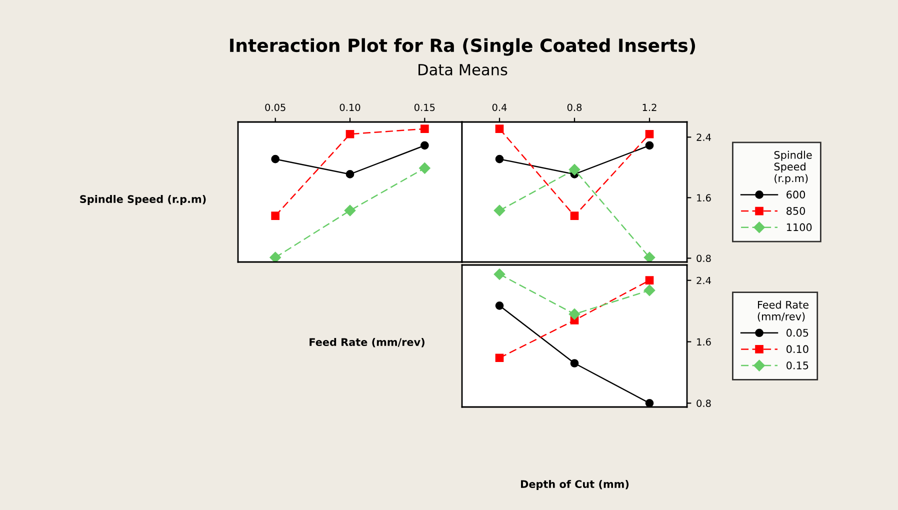  What do you see at coordinates (143, 200) in the screenshot?
I see `y-axis-title: Spindle Speed (r.p.m)` at bounding box center [143, 200].